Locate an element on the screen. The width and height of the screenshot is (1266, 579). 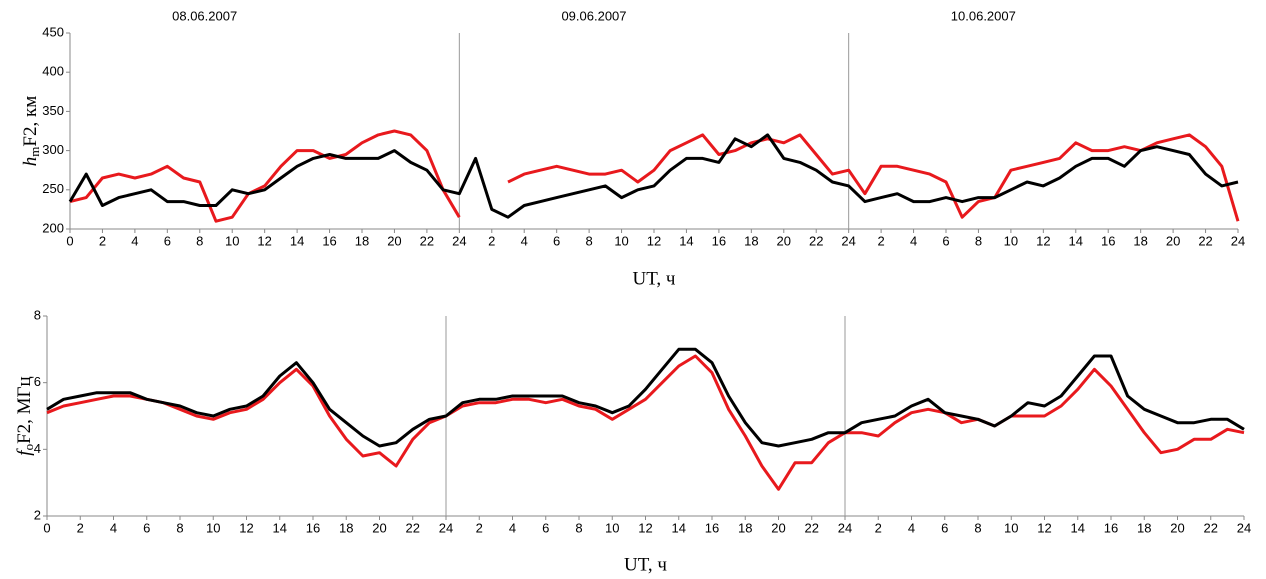
series-line is located at coordinates (653, 176).